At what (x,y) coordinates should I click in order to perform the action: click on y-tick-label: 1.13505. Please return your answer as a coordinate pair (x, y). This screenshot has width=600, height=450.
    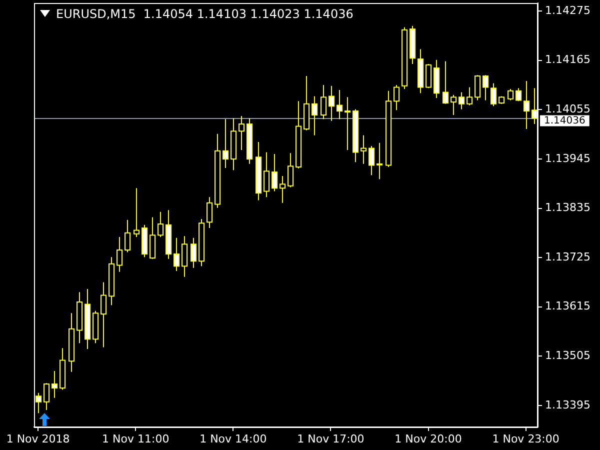
    Looking at the image, I should click on (567, 355).